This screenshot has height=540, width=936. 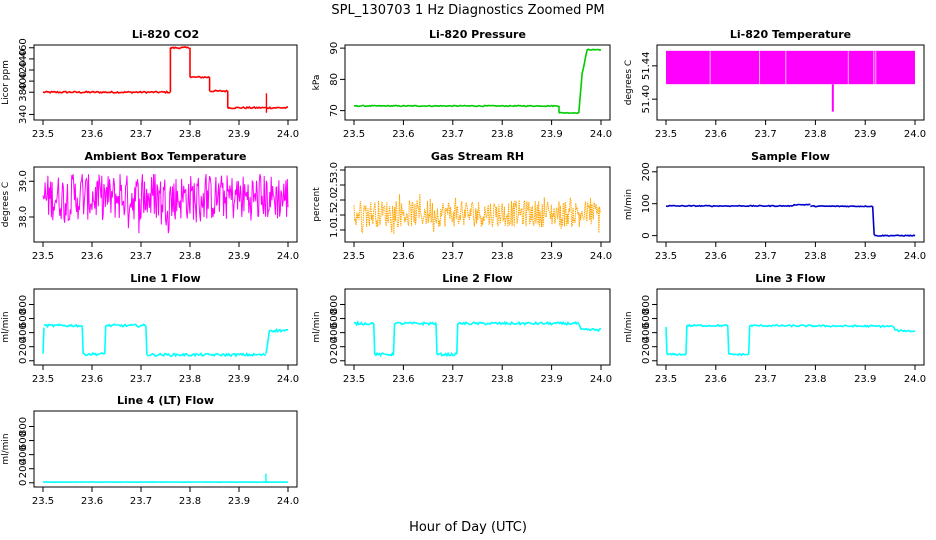 I want to click on y-tick-label: 380, so click(x=23, y=92).